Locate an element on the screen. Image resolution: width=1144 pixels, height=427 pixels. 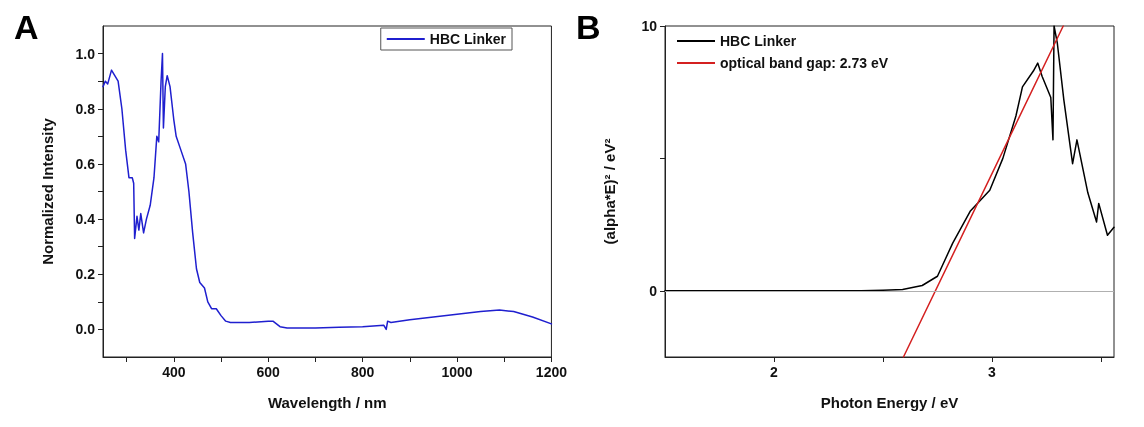
text: B is located at coordinates (588, 27).